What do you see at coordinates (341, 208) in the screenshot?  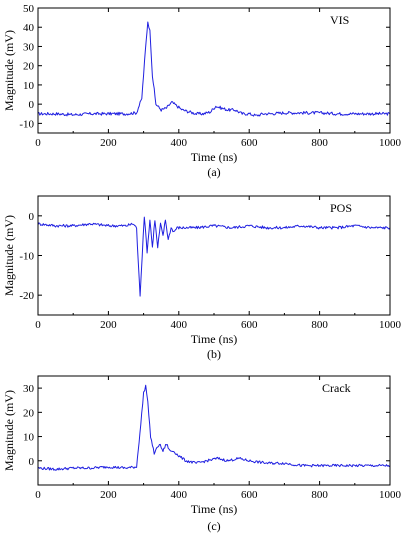 I see `panel-annotation: POS` at bounding box center [341, 208].